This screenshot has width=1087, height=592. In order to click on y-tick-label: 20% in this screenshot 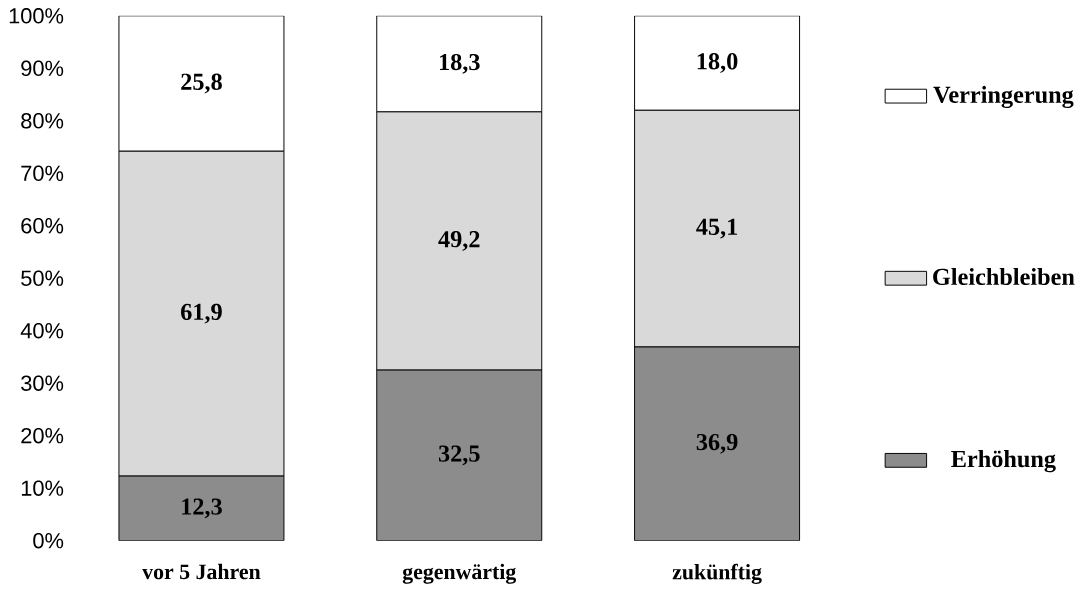, I will do `click(42, 435)`.